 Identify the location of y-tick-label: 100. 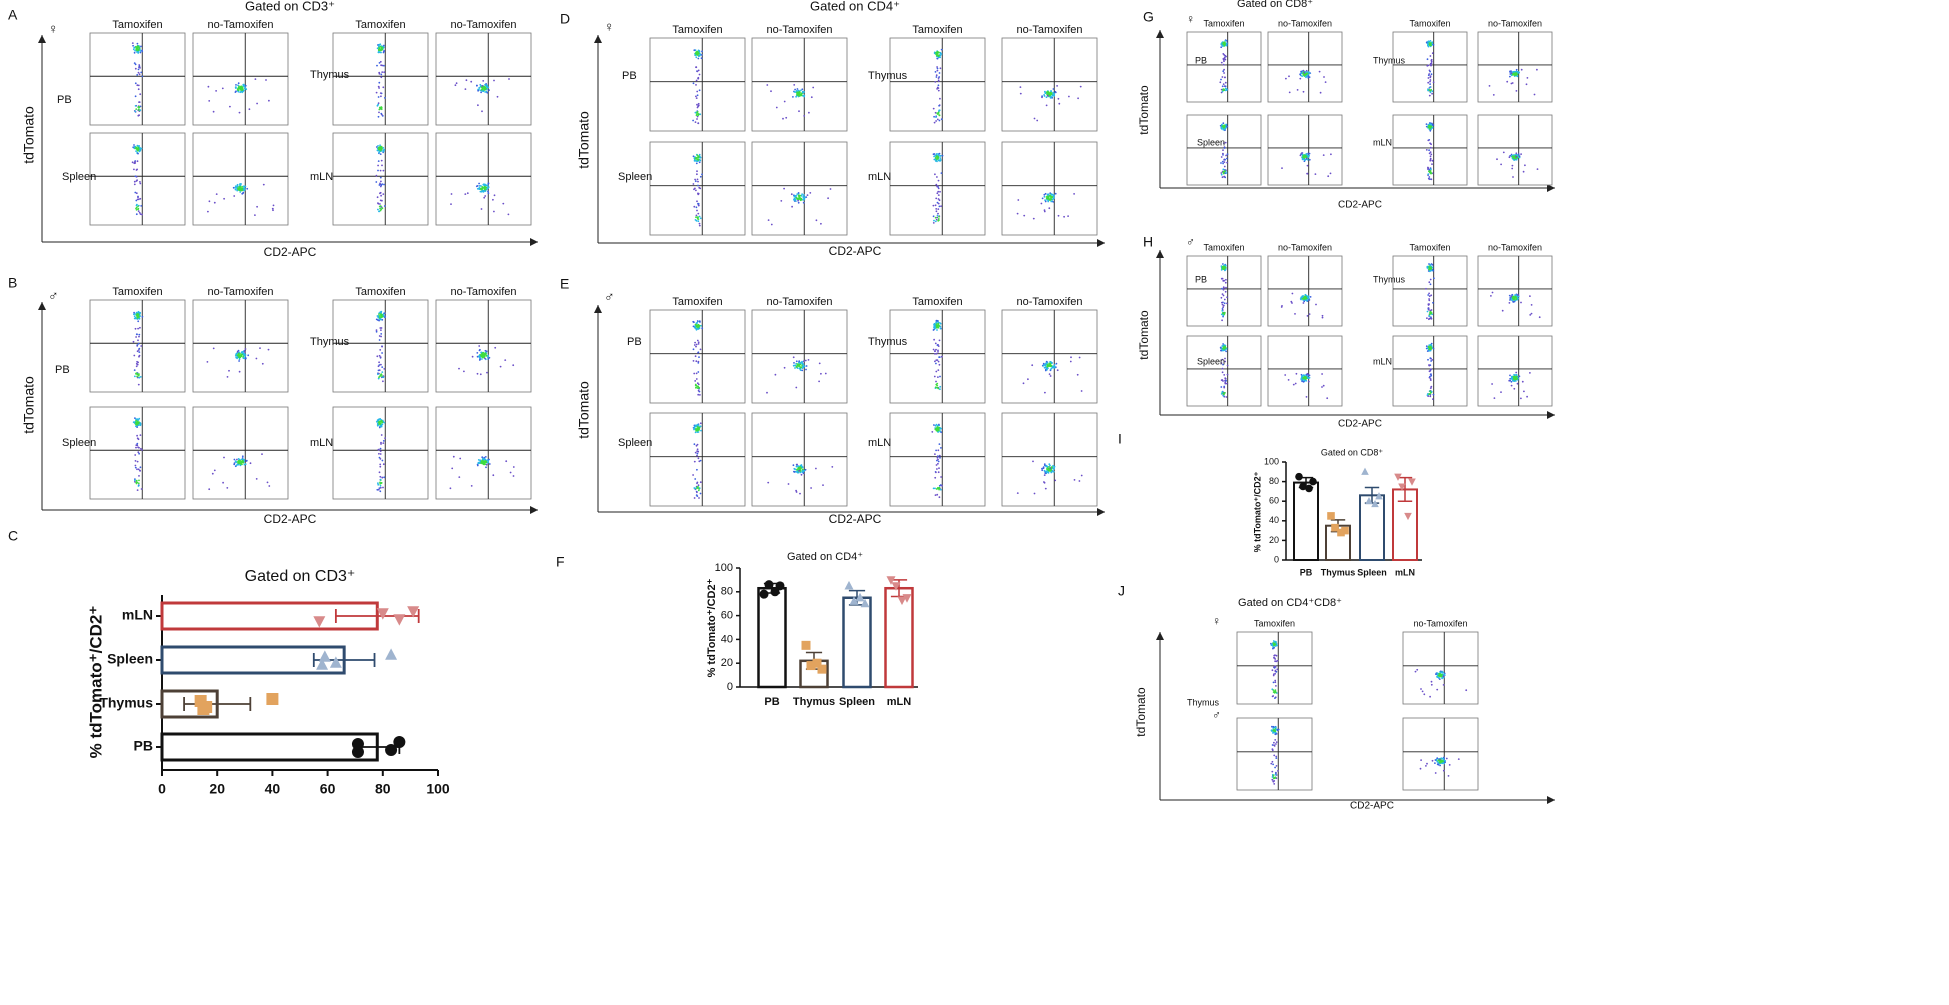
(724, 568).